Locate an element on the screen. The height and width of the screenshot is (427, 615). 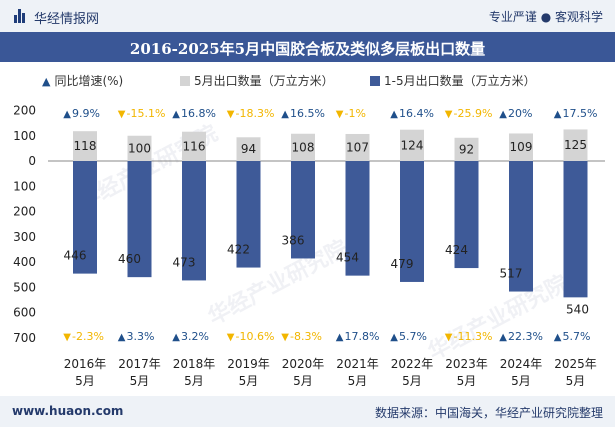
yoy-month-label: -18.3% is located at coordinates (255, 113).